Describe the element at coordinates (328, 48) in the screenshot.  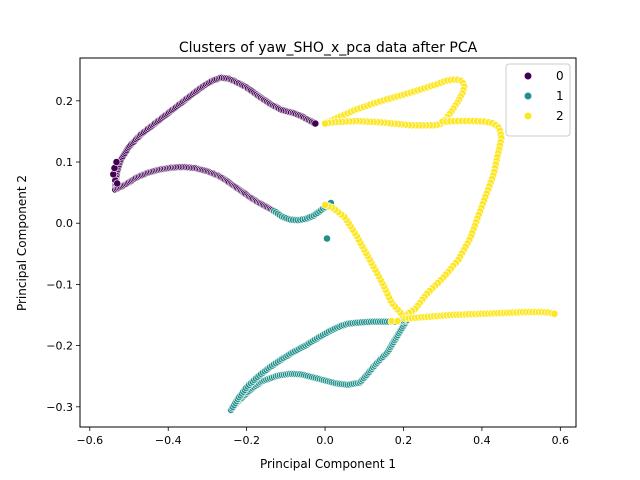
I see `chart-title: Clusters of yaw_SHO_x_pca data after PCA` at that location.